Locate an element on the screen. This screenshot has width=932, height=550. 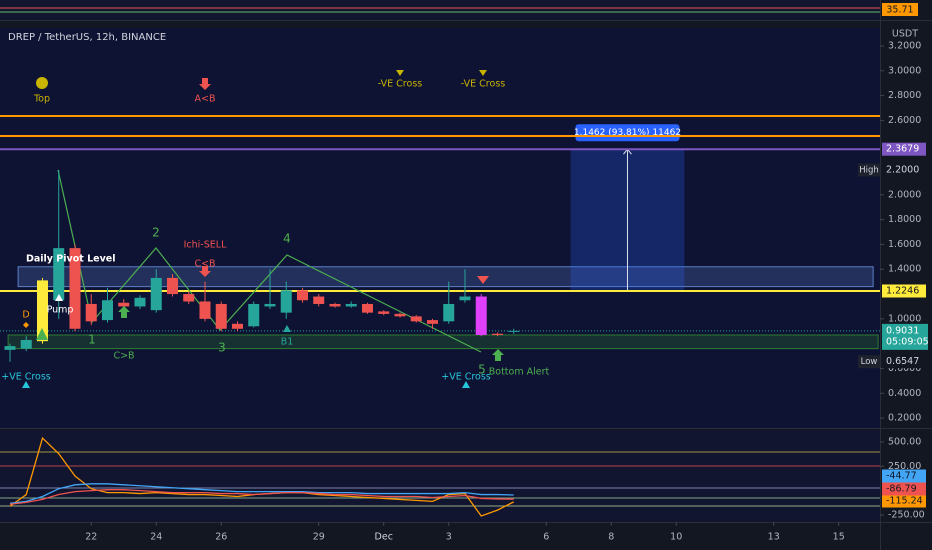
marker-name: High is located at coordinates (869, 171).